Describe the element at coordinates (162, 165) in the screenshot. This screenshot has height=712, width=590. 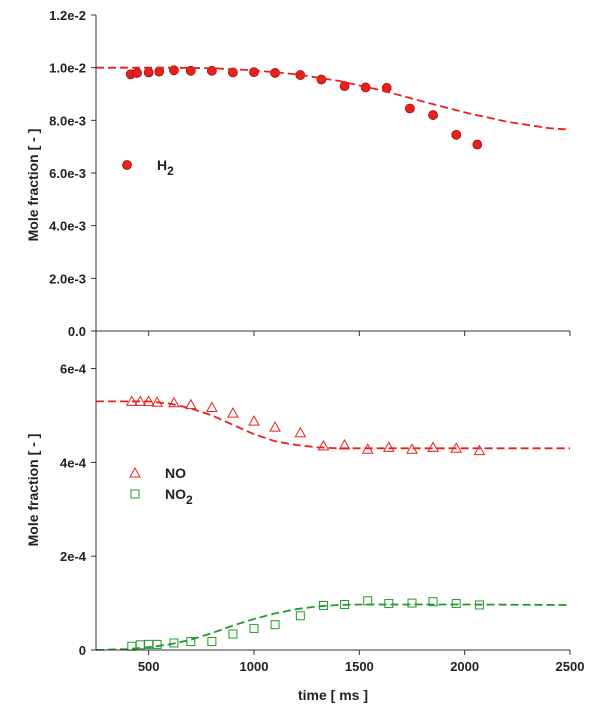
I see `legend-label-main: H` at that location.